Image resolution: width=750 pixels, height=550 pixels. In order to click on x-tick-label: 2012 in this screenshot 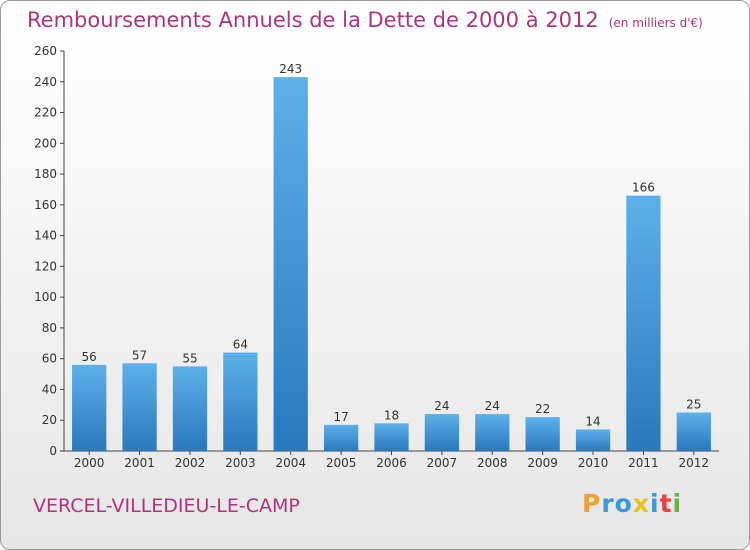, I will do `click(694, 463)`.